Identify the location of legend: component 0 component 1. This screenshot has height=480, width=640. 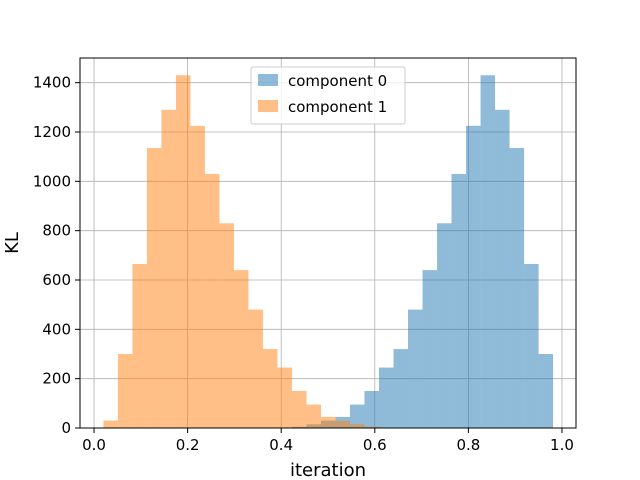
(328, 95).